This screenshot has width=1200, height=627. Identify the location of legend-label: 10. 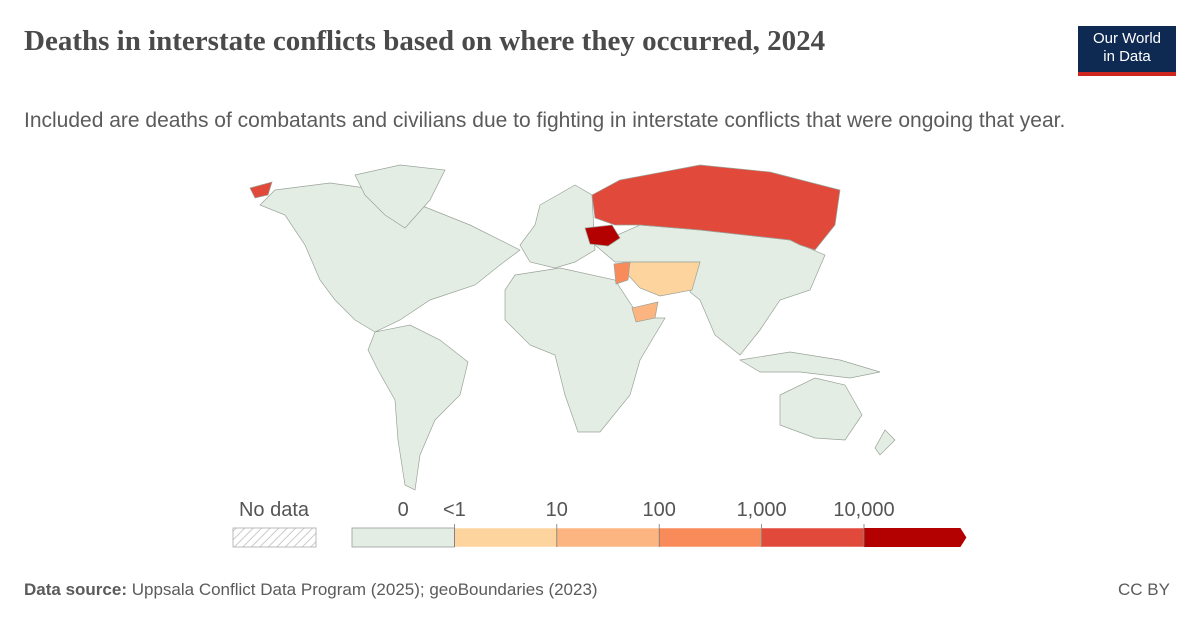
(557, 510).